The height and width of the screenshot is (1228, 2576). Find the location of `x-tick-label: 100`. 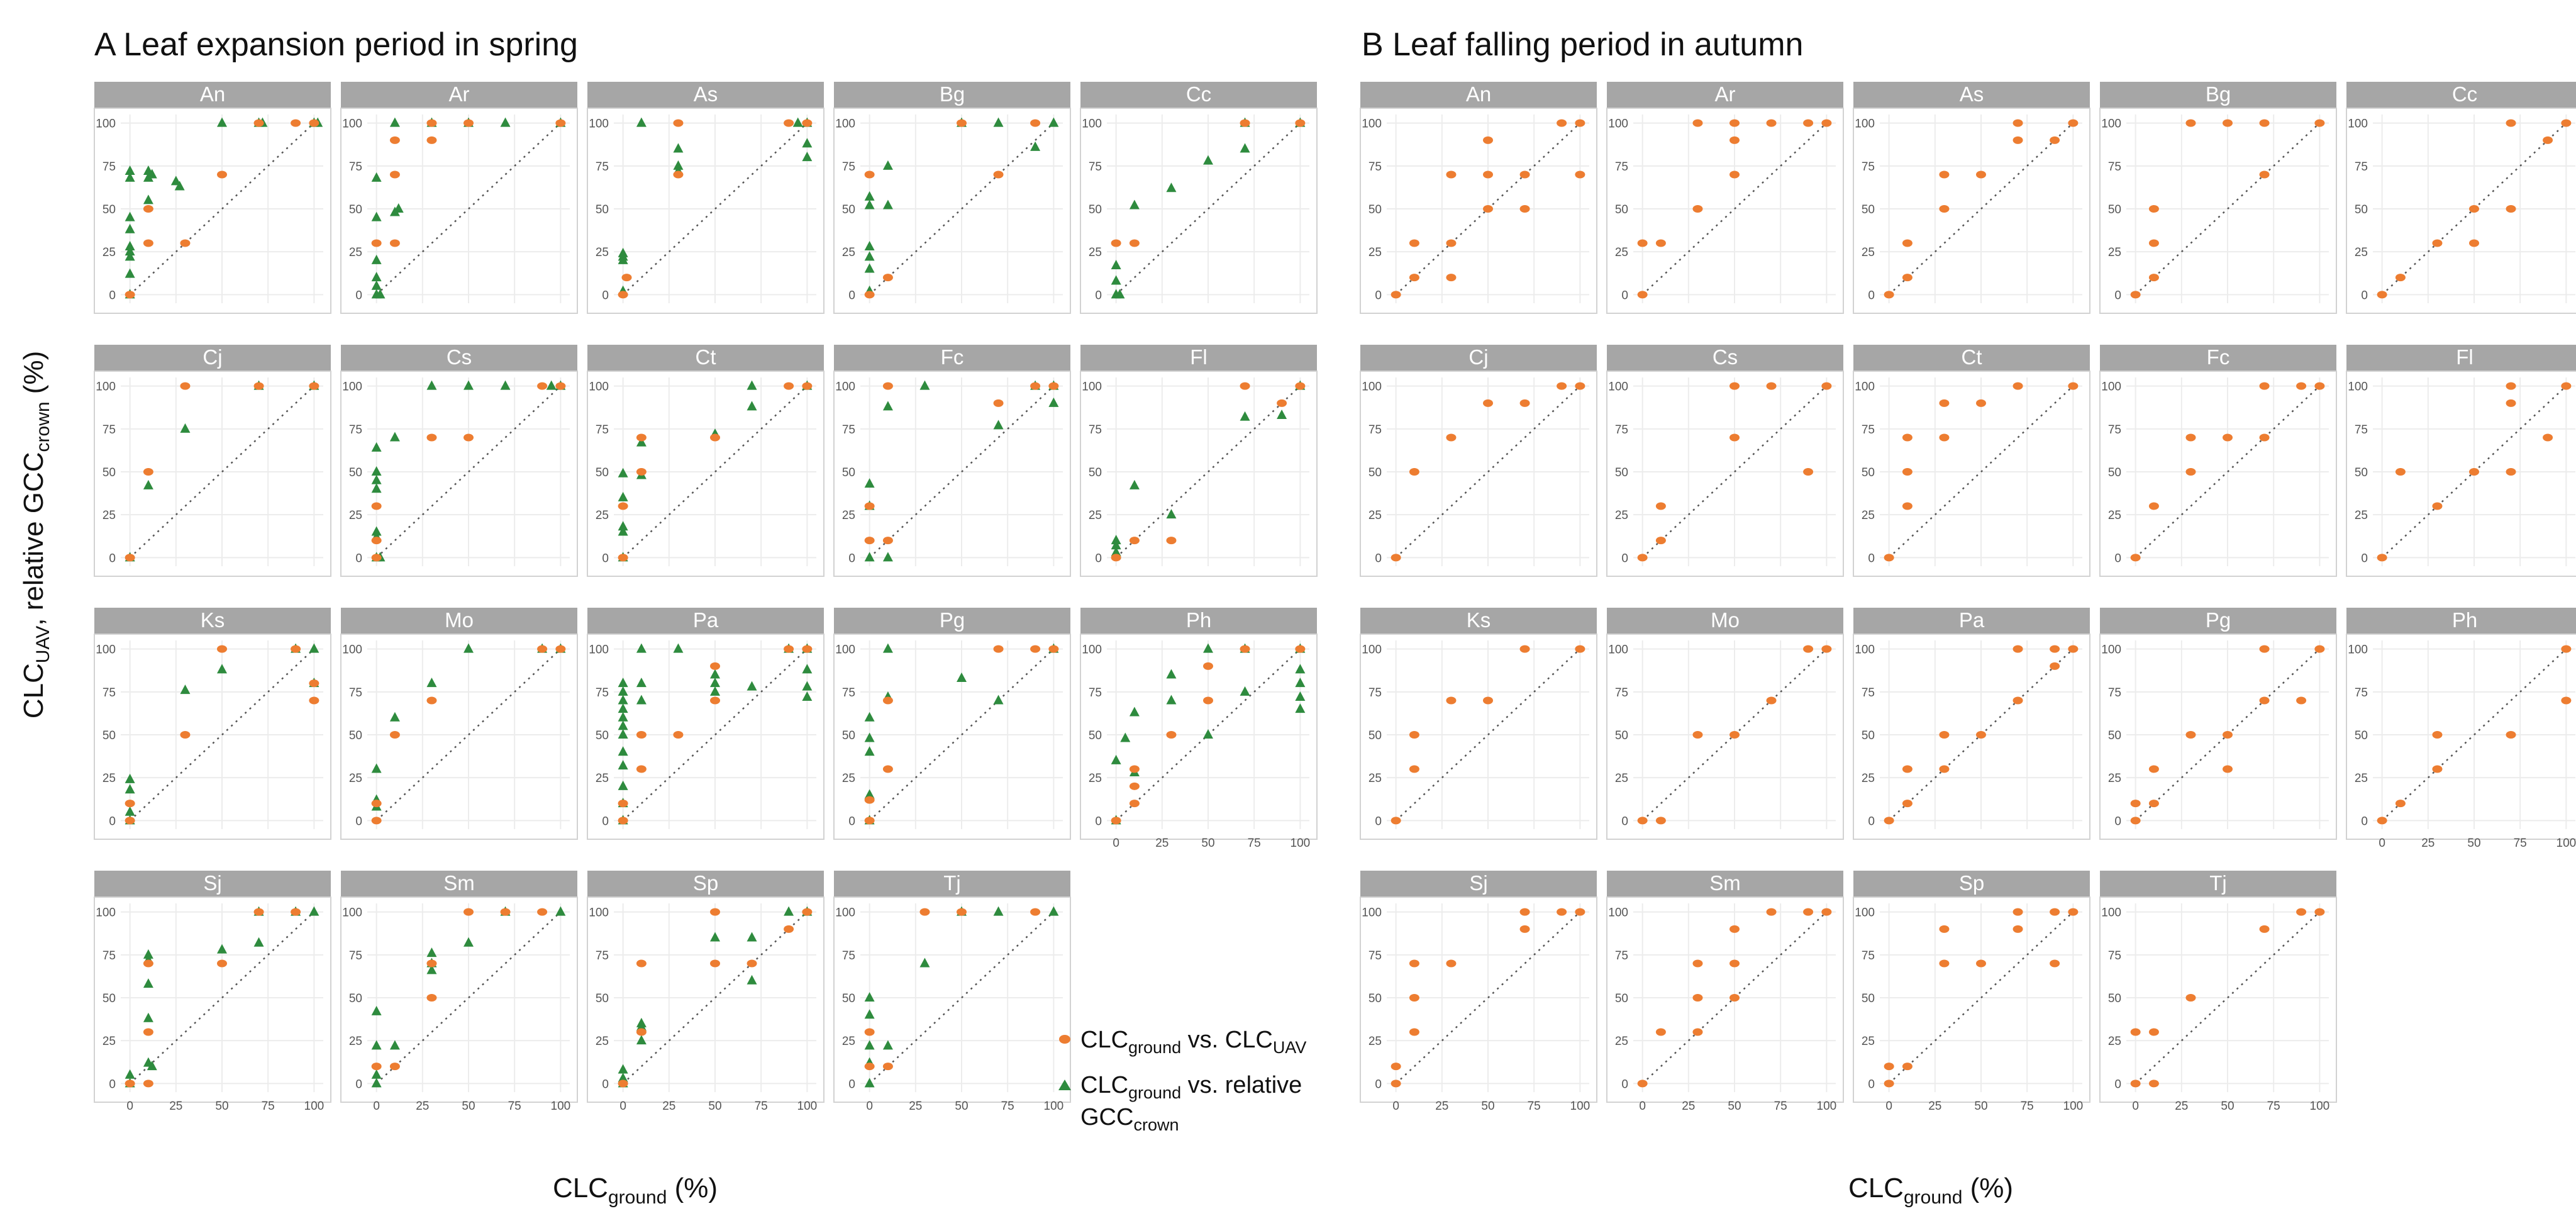

x-tick-label: 100 is located at coordinates (1580, 1106).